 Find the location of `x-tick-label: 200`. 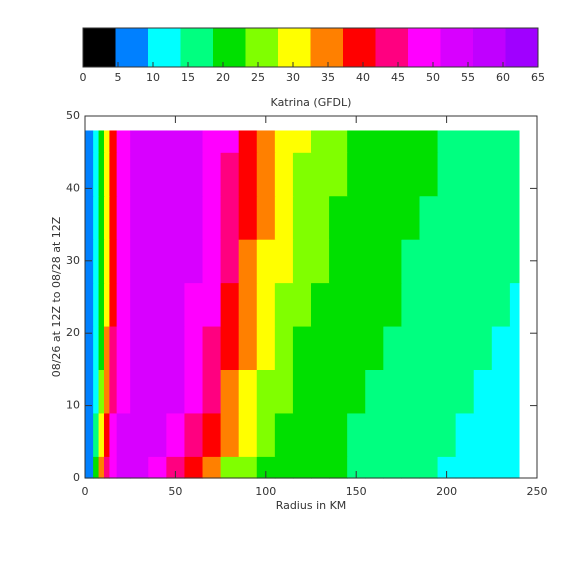

x-tick-label: 200 is located at coordinates (446, 491).